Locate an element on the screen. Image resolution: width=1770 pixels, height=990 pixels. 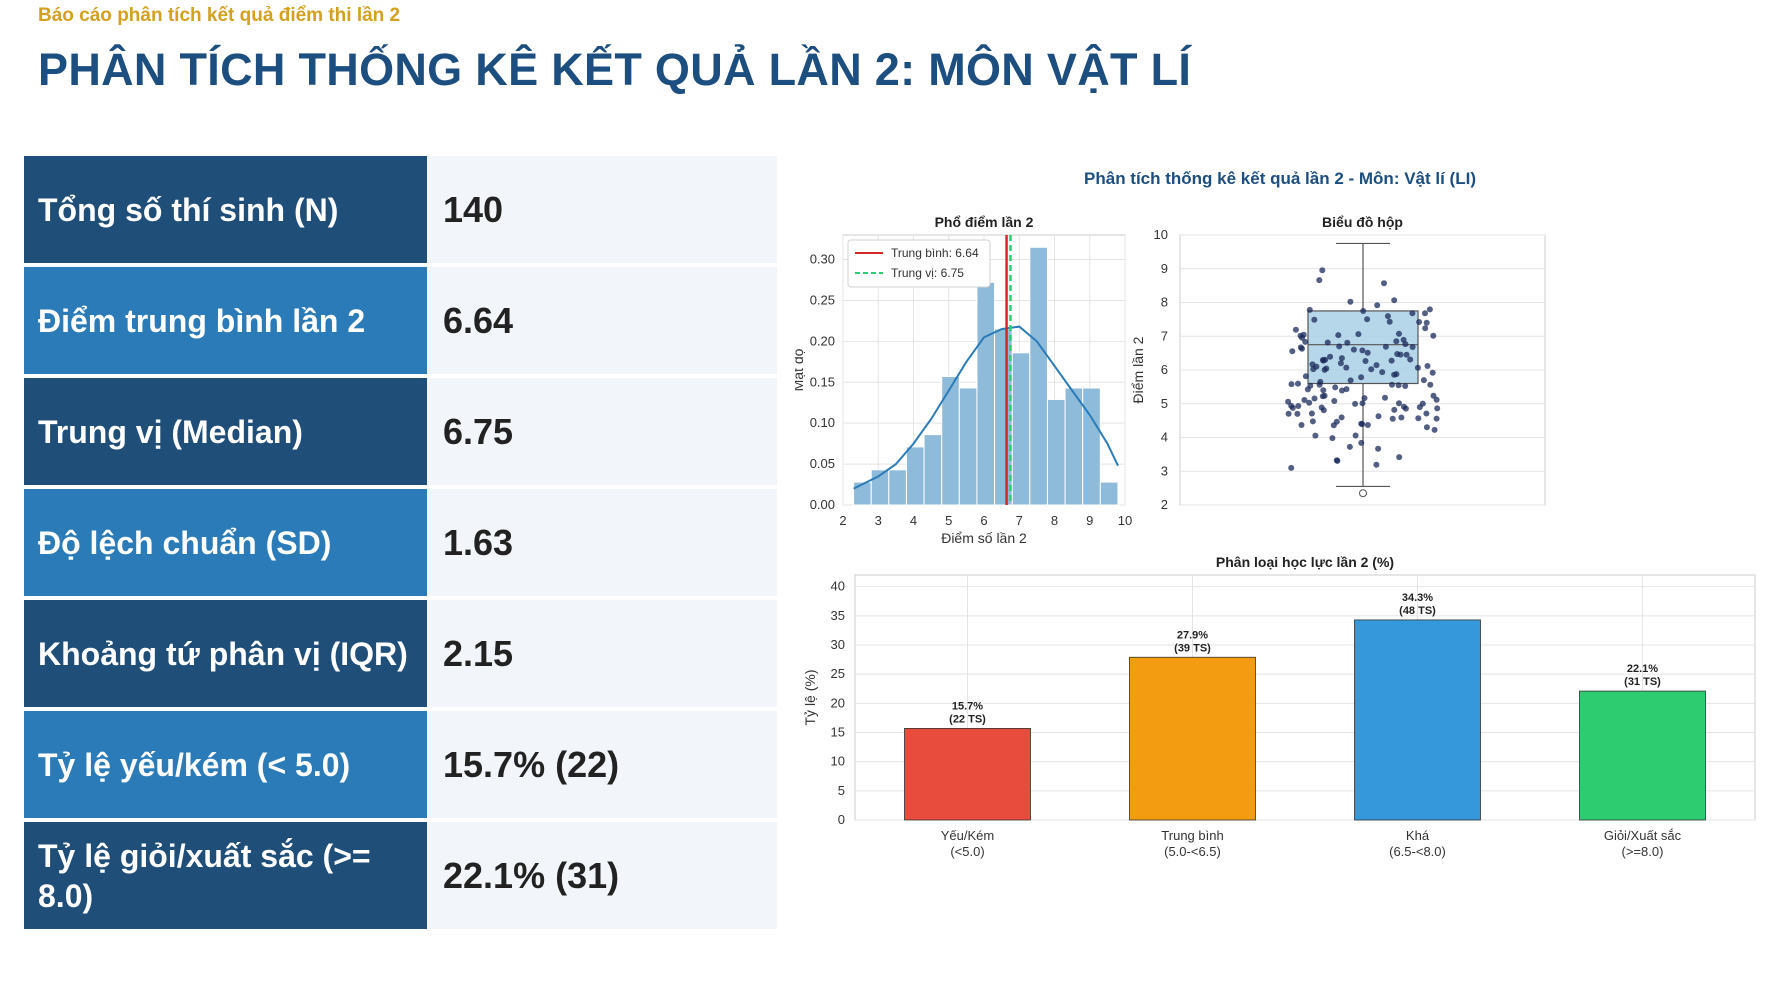
stat-value: 2.15 is located at coordinates (602, 653).